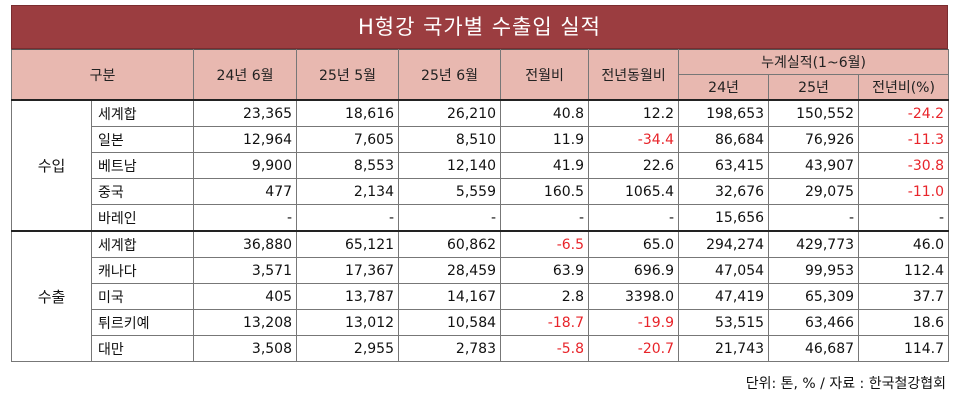 This screenshot has height=402, width=960. Describe the element at coordinates (904, 191) in the screenshot. I see `value-cell: -11.0` at that location.